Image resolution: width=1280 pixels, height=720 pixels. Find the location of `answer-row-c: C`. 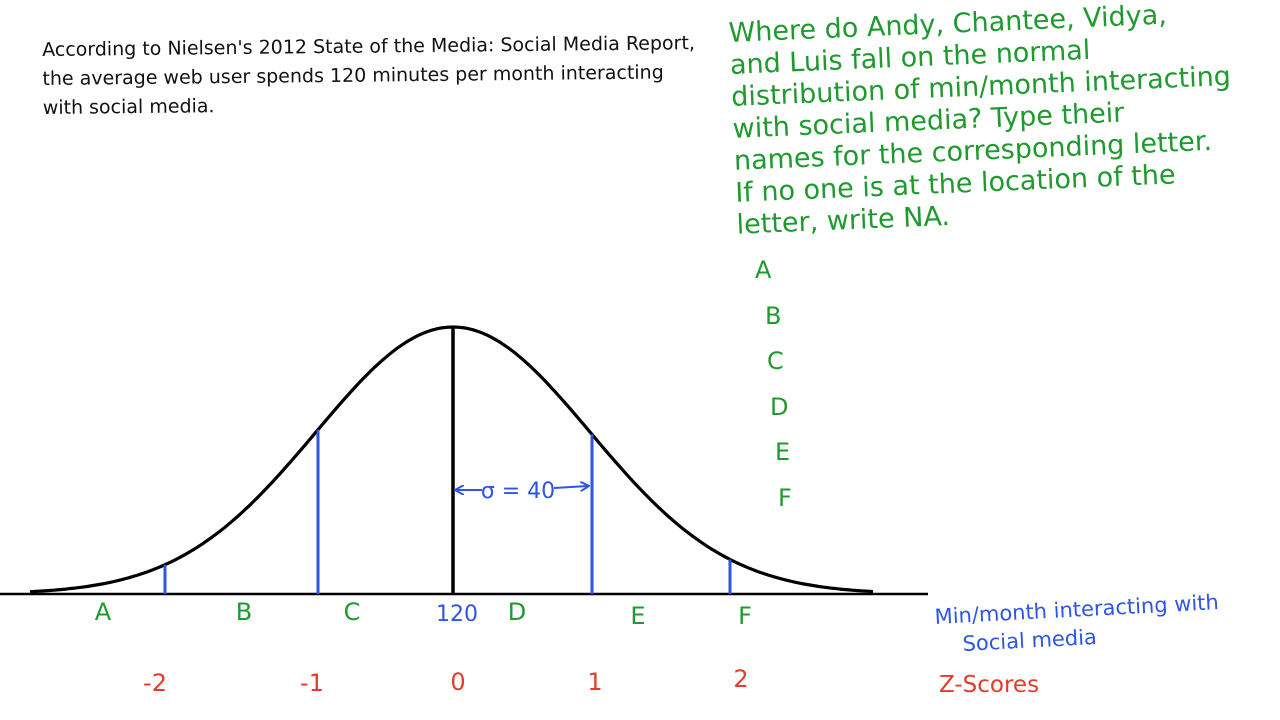

answer-row-c: C is located at coordinates (785, 370).